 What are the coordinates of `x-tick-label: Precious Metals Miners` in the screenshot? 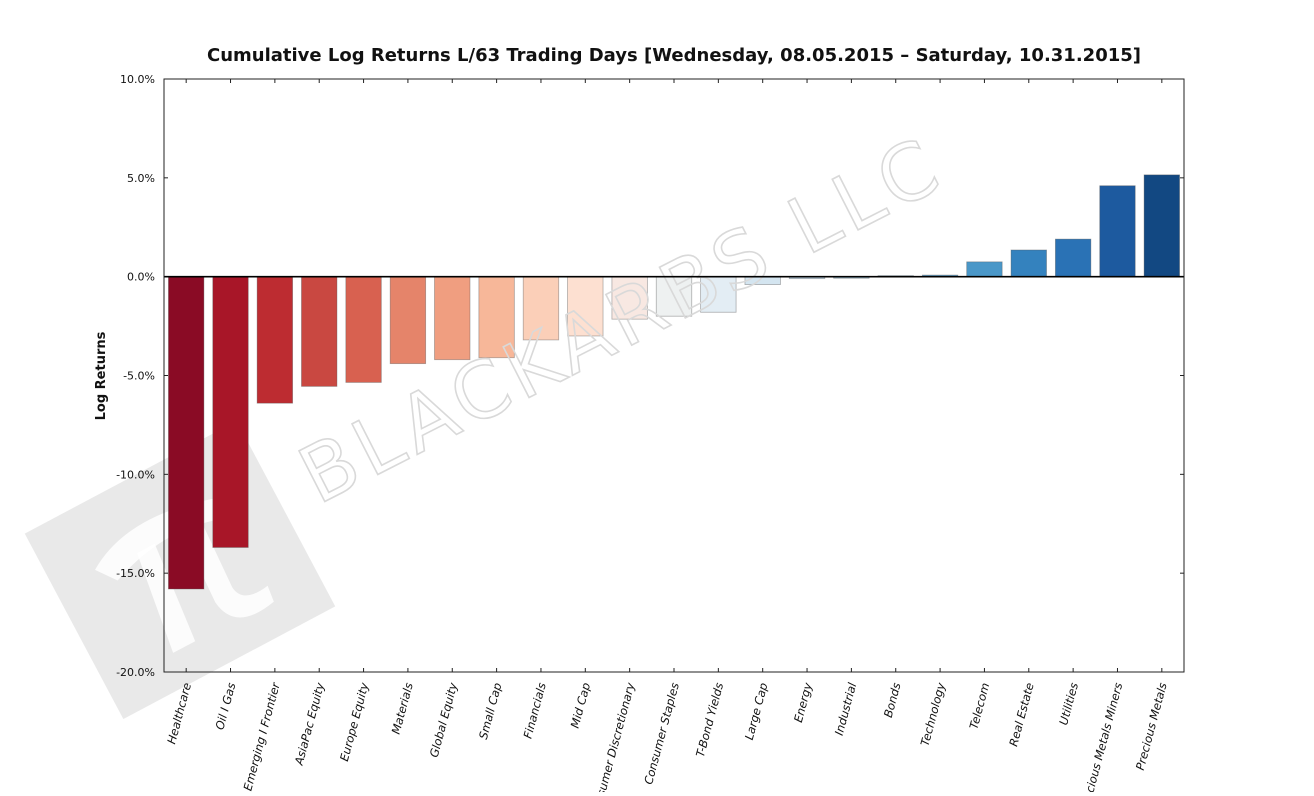 It's located at (1102, 736).